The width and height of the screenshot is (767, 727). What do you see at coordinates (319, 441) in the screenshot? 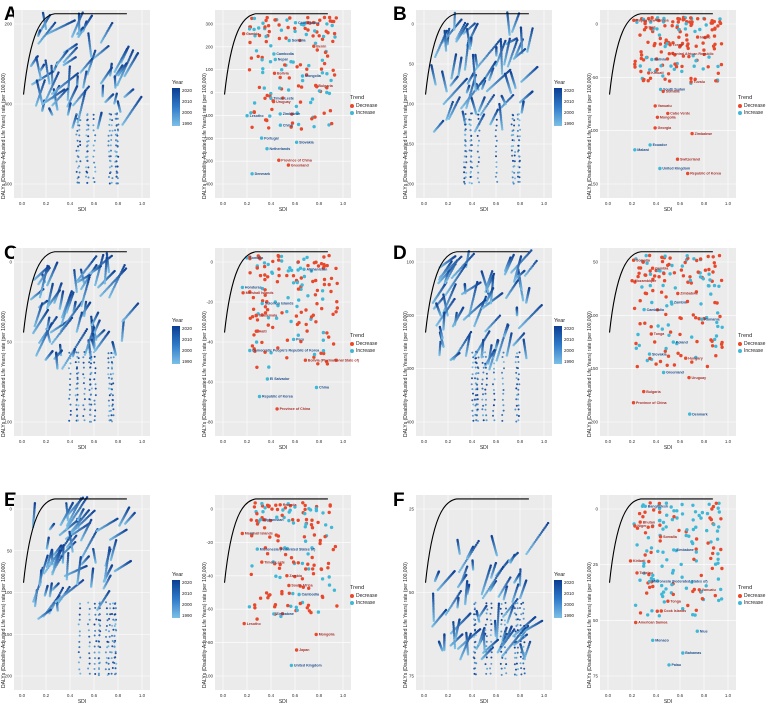
I see `x-tick-label: 0.8` at bounding box center [319, 441].